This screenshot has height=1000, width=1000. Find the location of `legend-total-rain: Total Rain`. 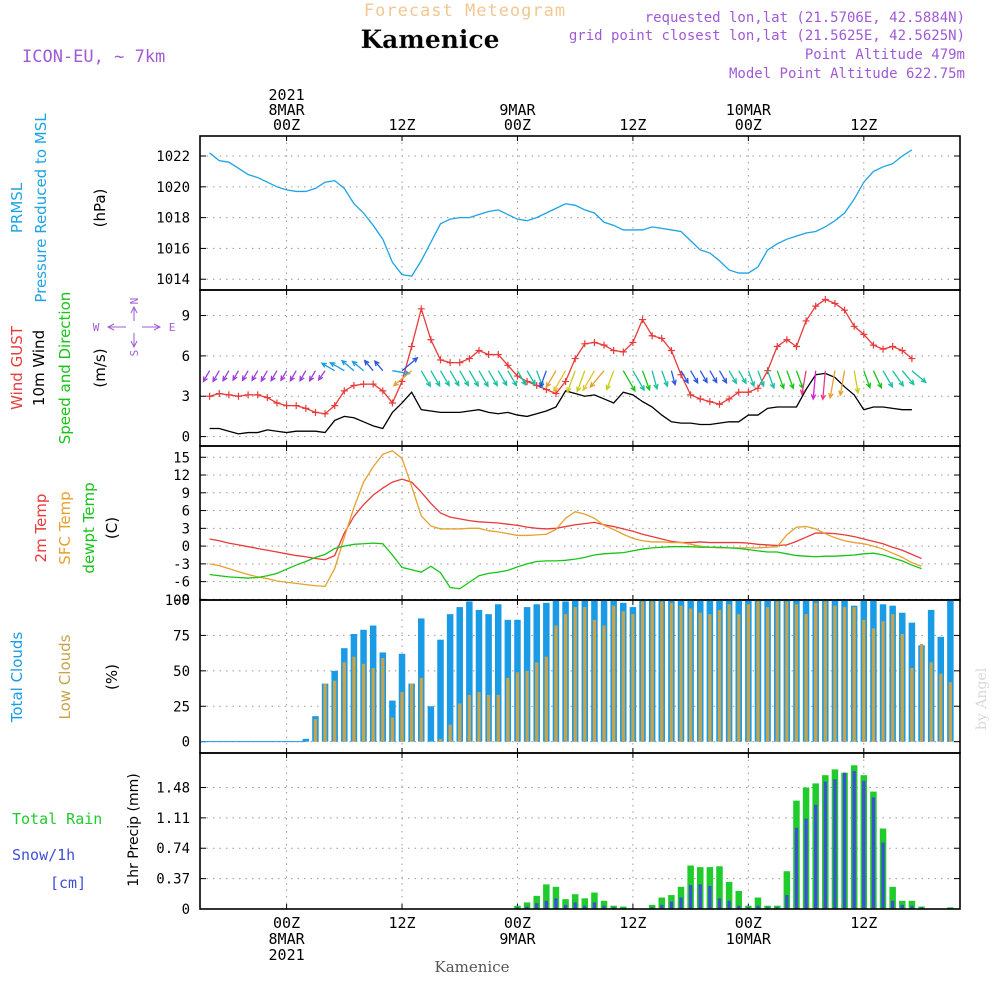

legend-total-rain: Total Rain is located at coordinates (57, 819).